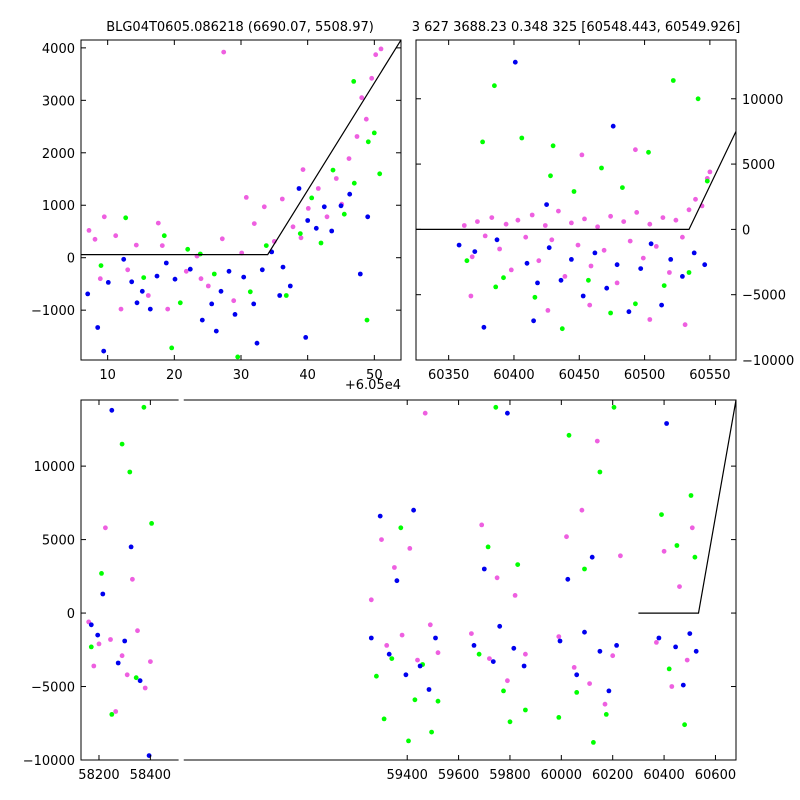  I want to click on x-tick-label: 60200, so click(612, 775).